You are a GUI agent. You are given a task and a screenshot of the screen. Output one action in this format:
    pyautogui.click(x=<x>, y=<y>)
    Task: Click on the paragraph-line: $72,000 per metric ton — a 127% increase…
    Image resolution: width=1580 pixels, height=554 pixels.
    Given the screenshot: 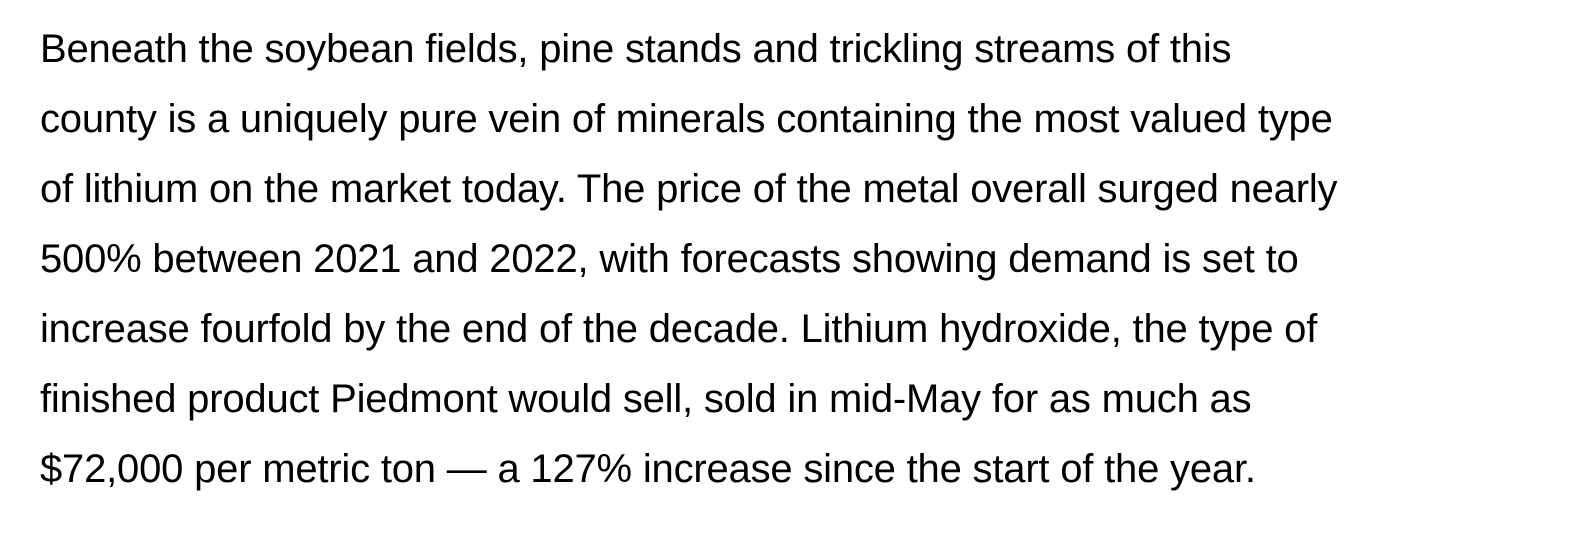 What is the action you would take?
    pyautogui.click(x=648, y=469)
    